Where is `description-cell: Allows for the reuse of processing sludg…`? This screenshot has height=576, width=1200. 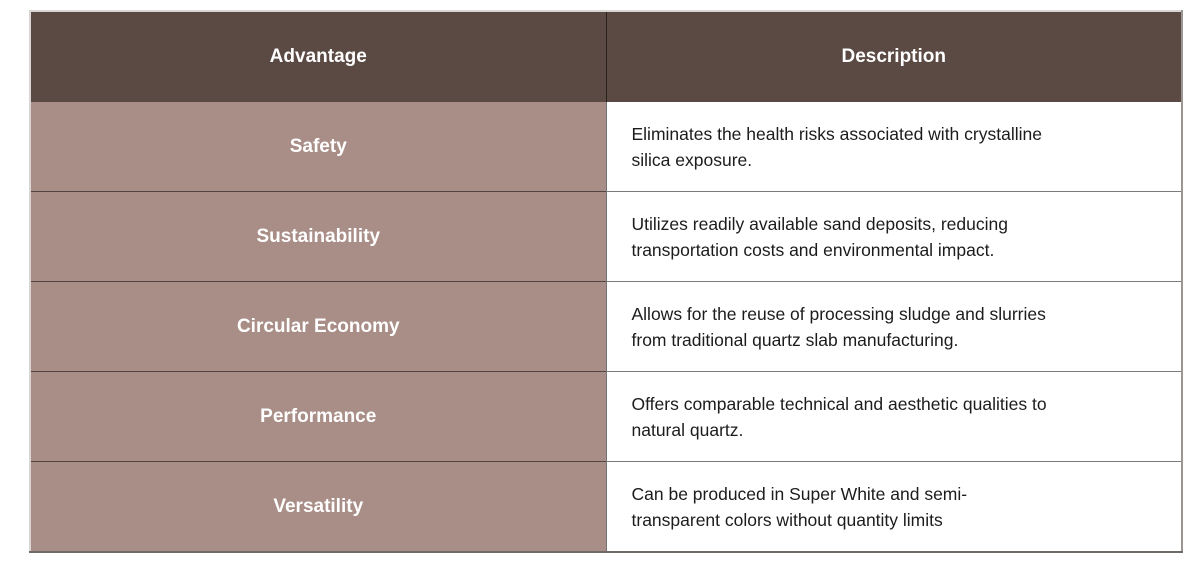
description-cell: Allows for the reuse of processing sludg… is located at coordinates (894, 326).